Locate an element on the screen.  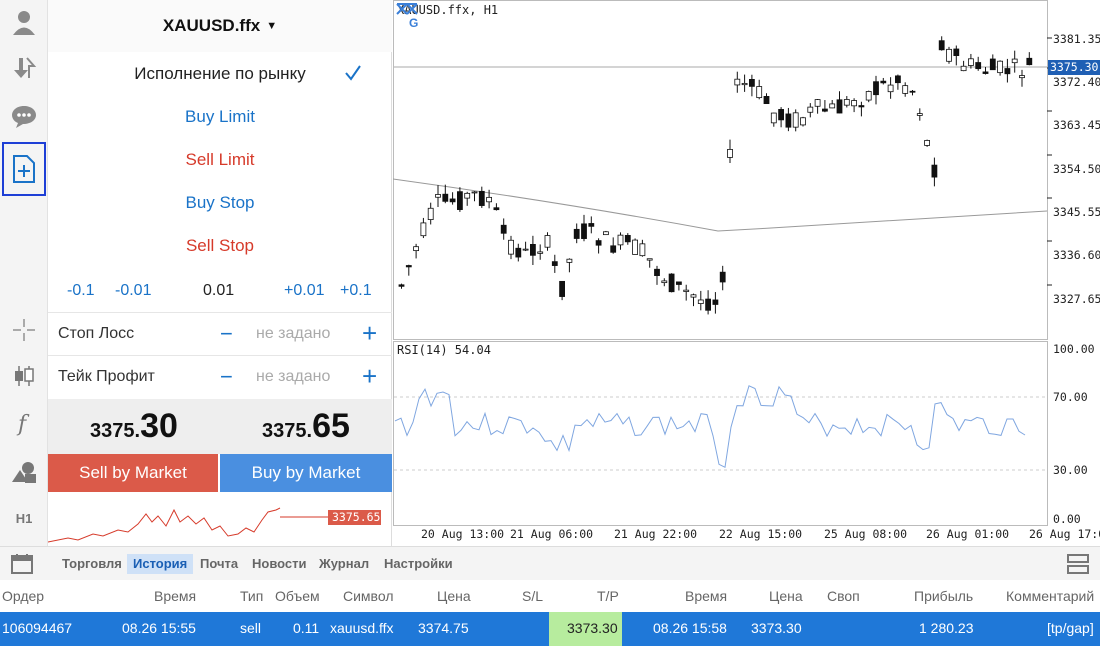
tab-trade: Торговля is located at coordinates (92, 563).